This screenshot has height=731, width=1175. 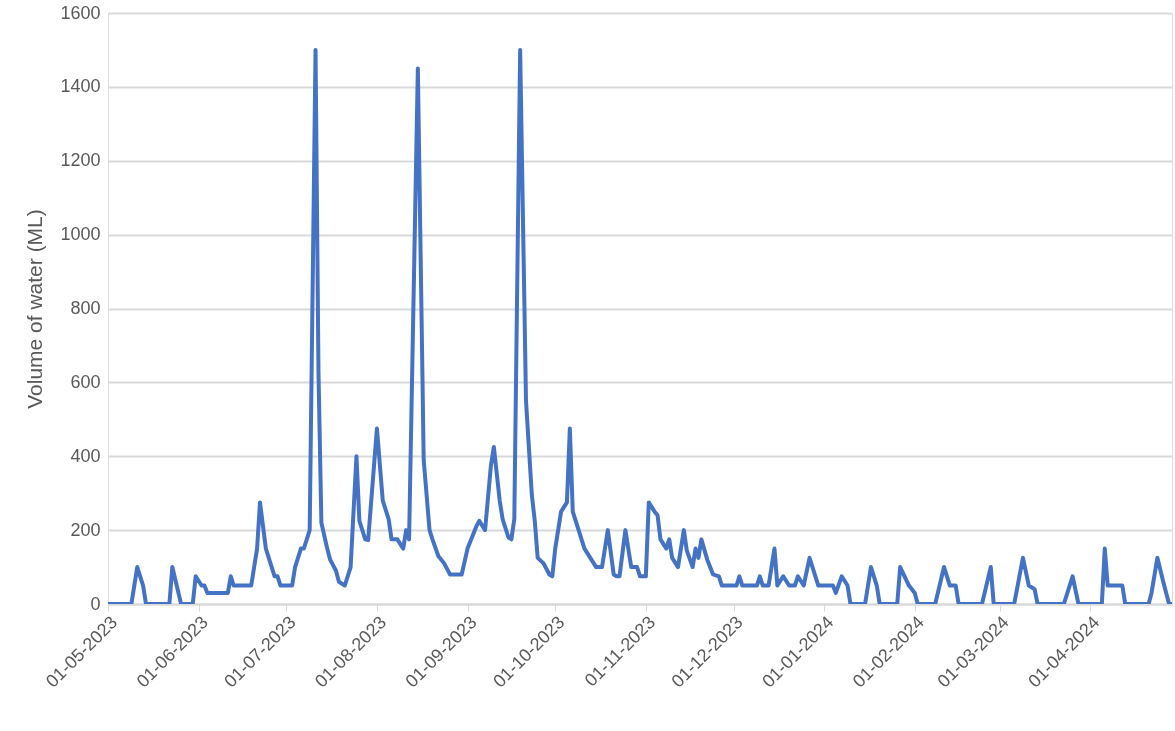 What do you see at coordinates (80, 12) in the screenshot?
I see `y-tick-label: 1600` at bounding box center [80, 12].